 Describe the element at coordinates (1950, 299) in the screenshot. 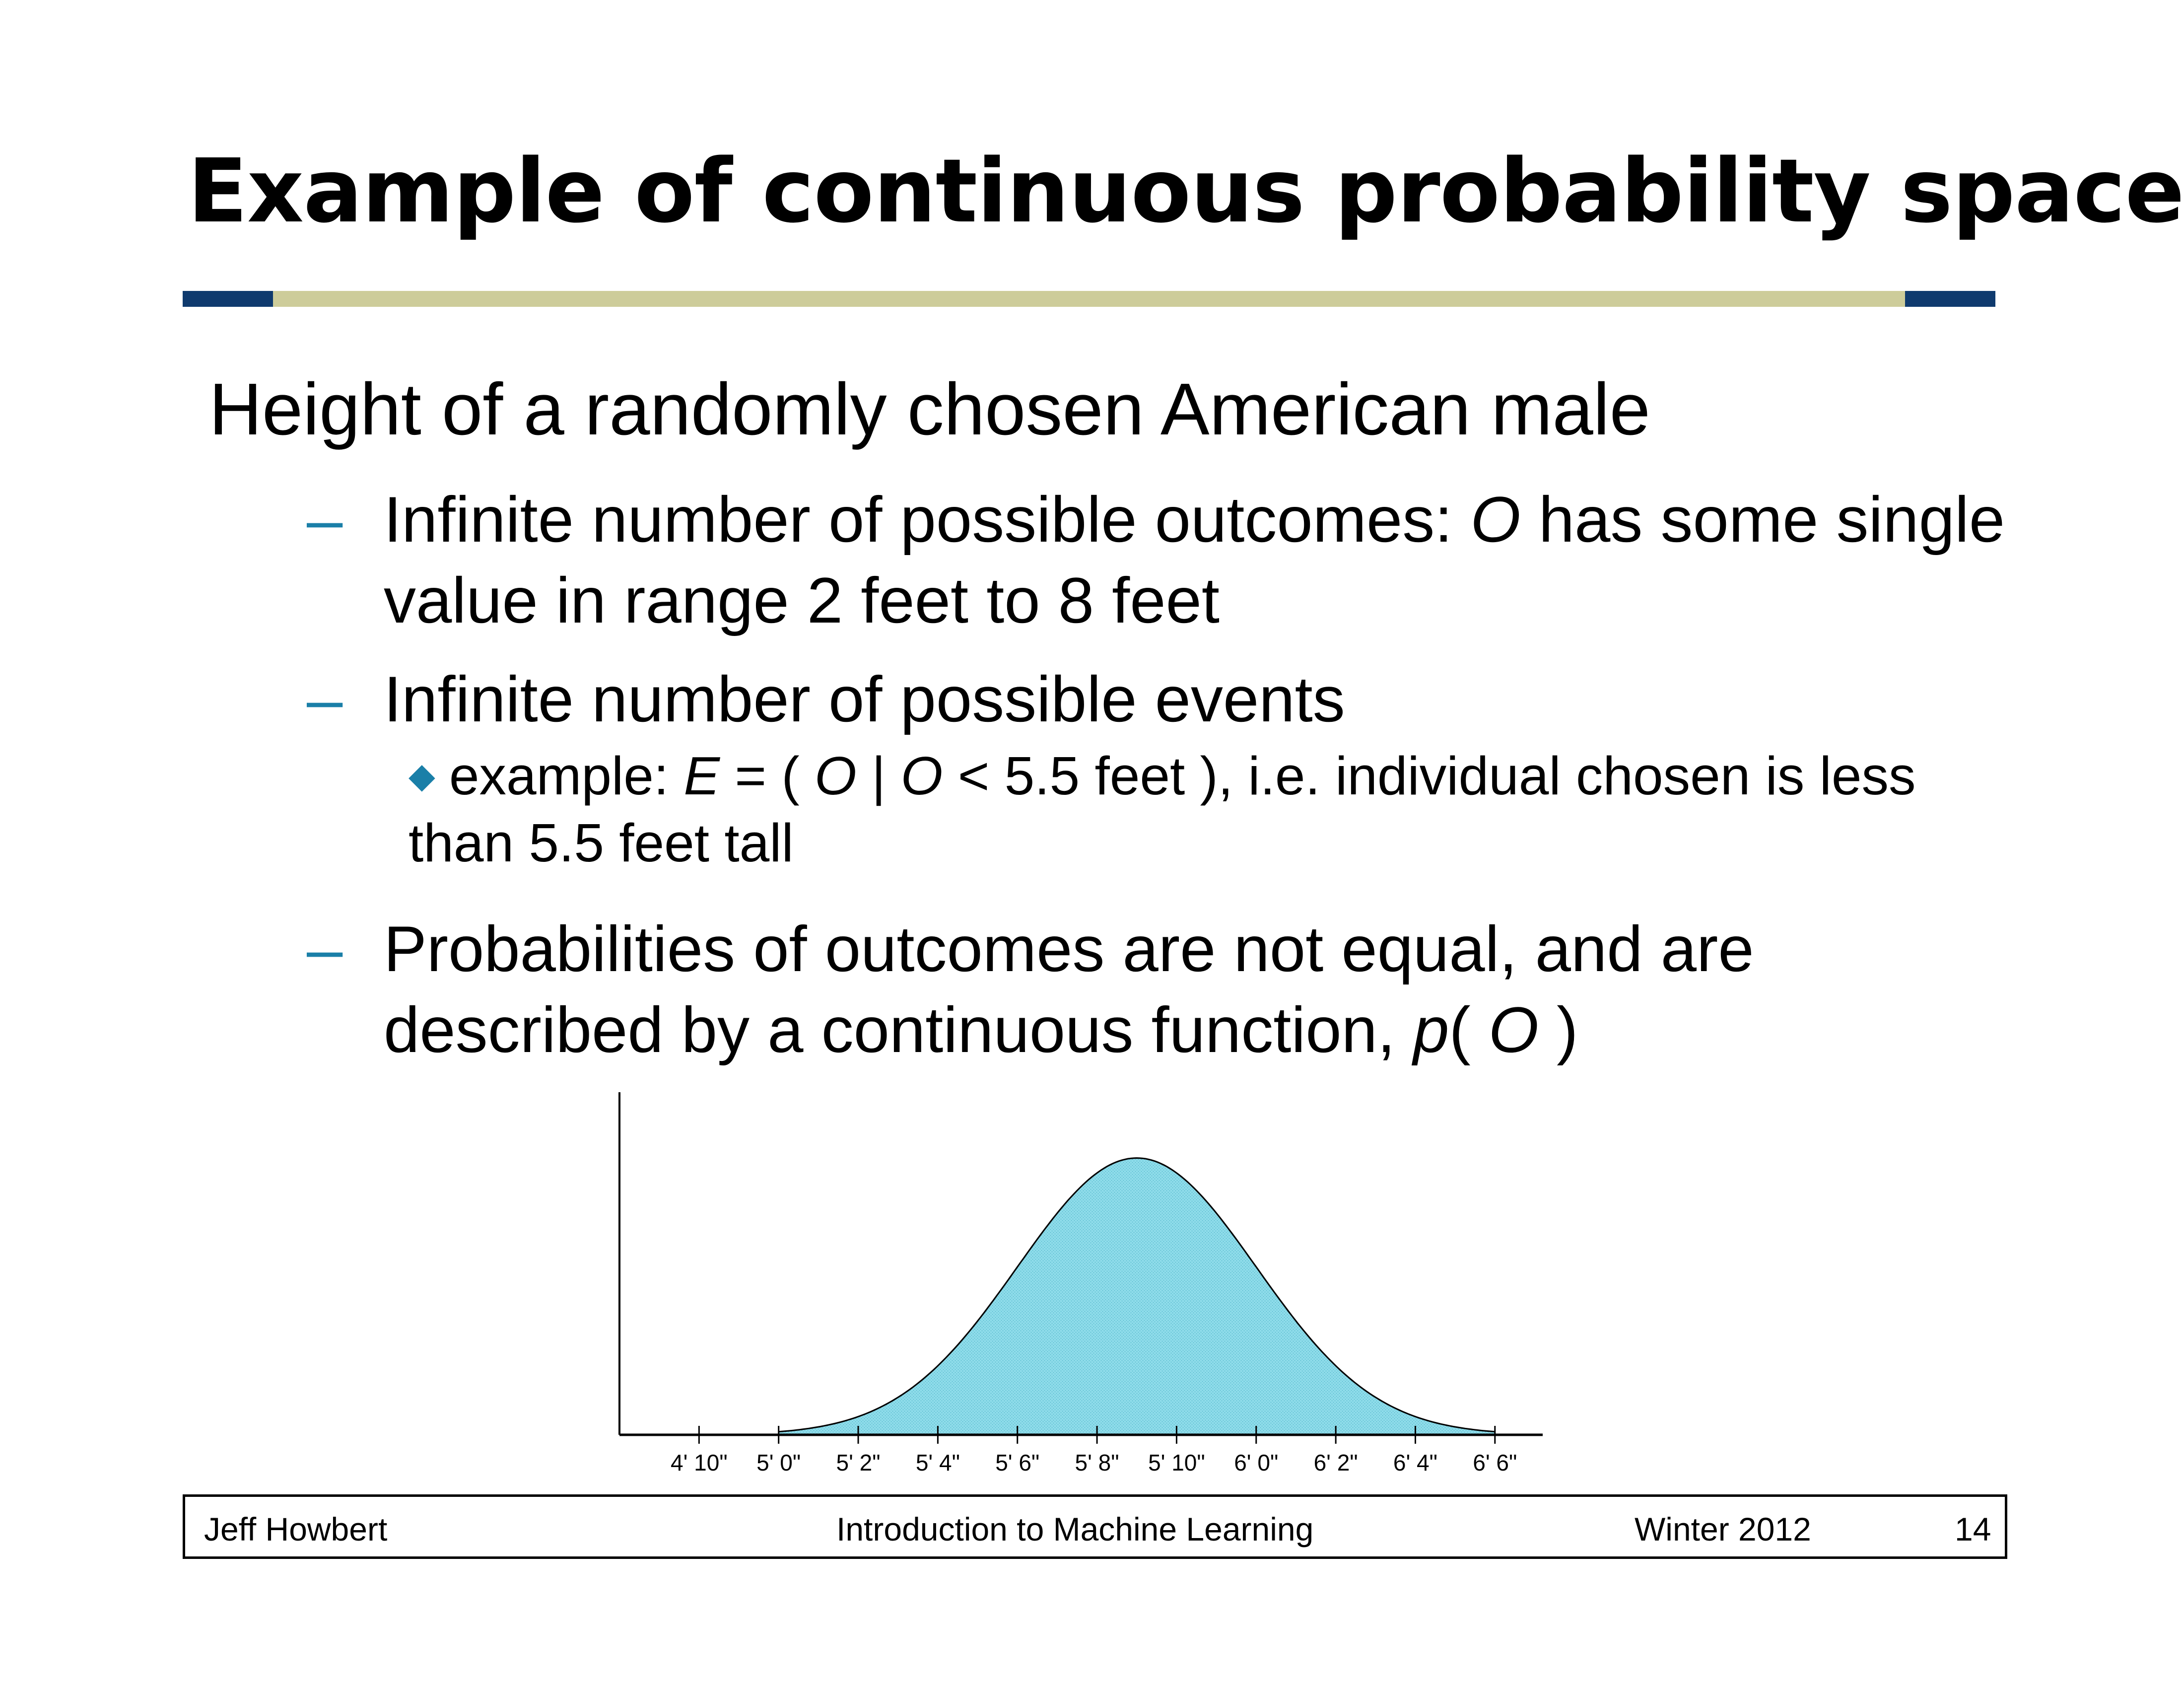

I see `title-rule-right` at that location.